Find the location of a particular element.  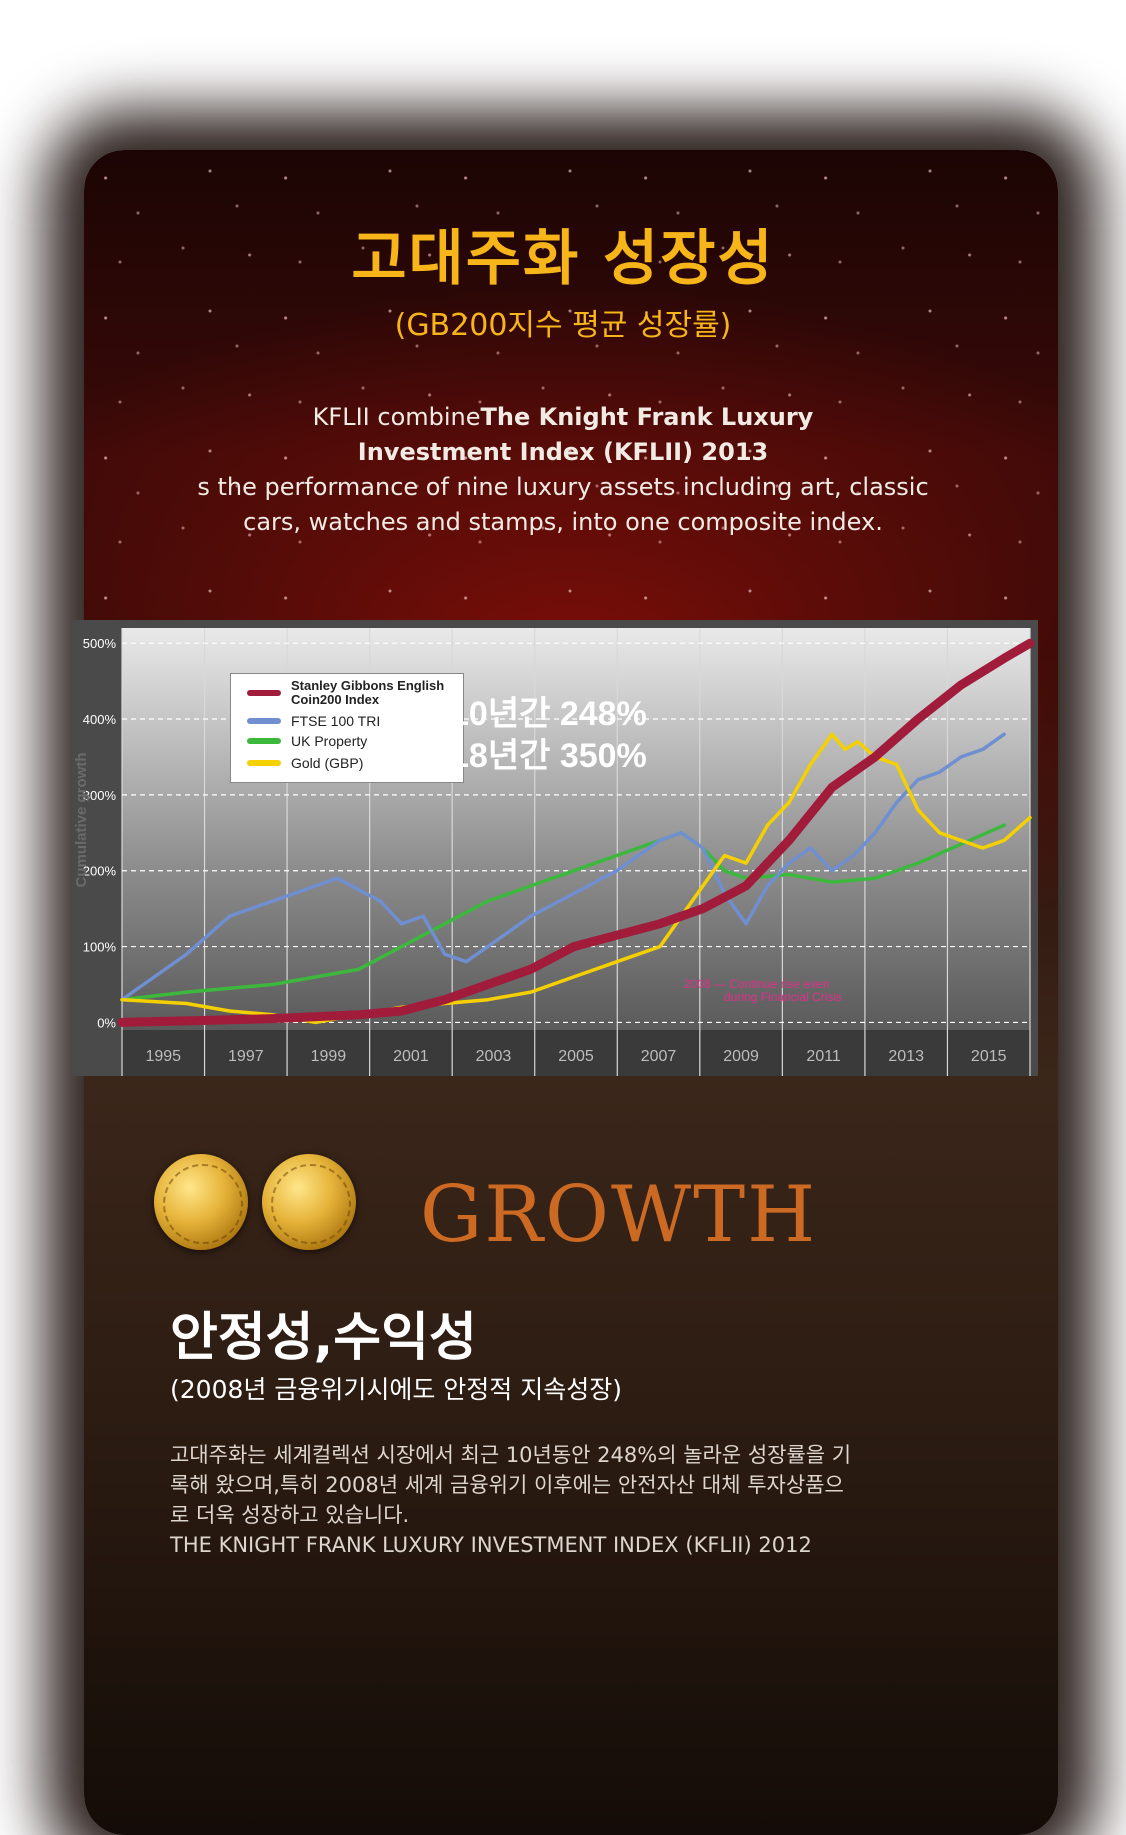

x-tick-label: 1999 is located at coordinates (329, 1056).